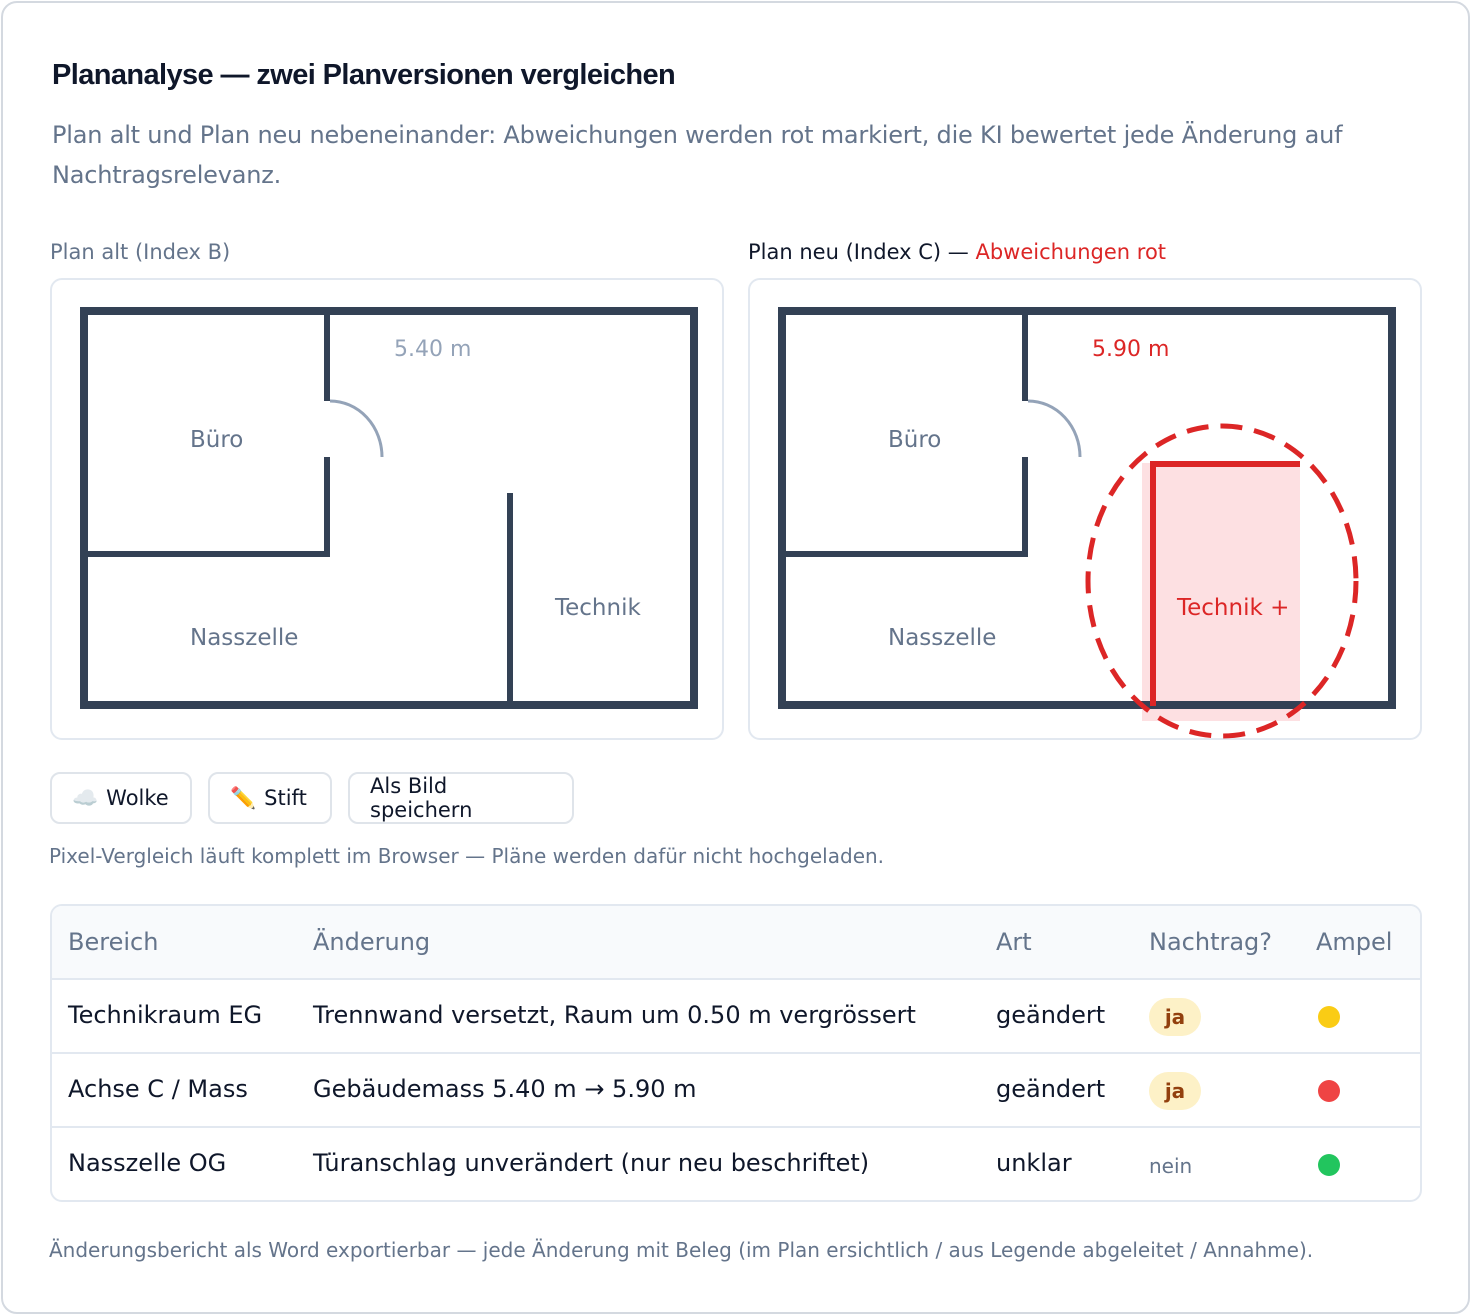  What do you see at coordinates (85, 797) in the screenshot?
I see `cloud-icon: ☁️` at bounding box center [85, 797].